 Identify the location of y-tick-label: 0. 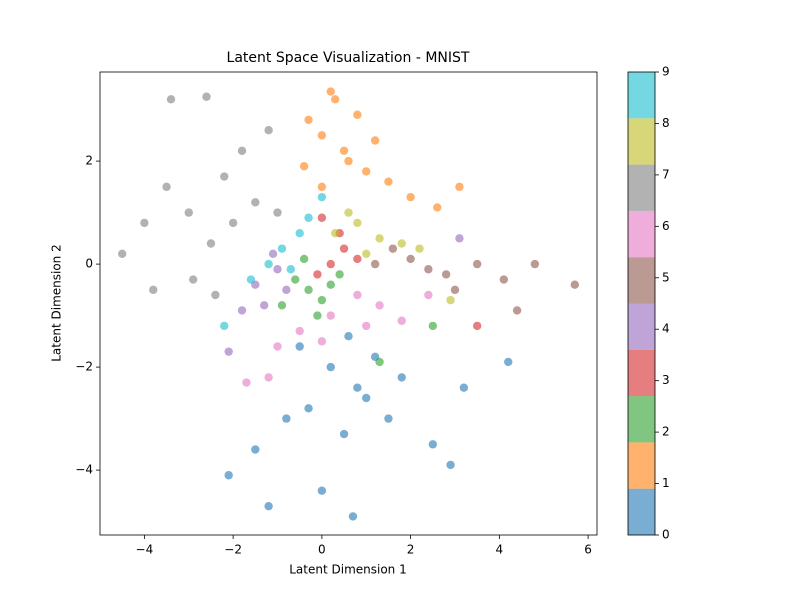
(89, 264).